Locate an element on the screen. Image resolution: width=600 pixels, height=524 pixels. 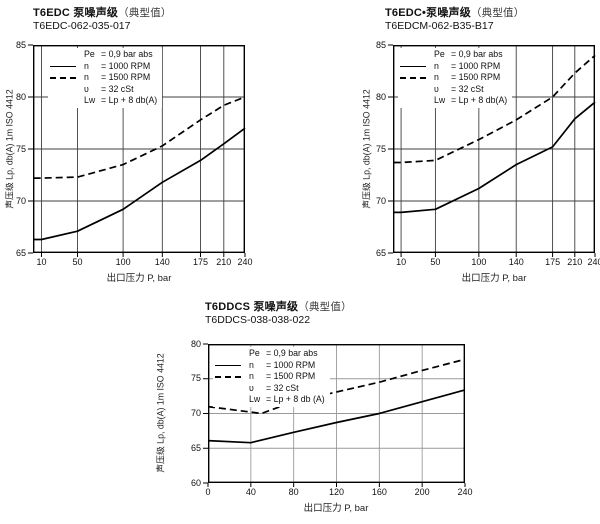
legend-row: Lw = Lp + 8 db (A) is located at coordinates (269, 400).